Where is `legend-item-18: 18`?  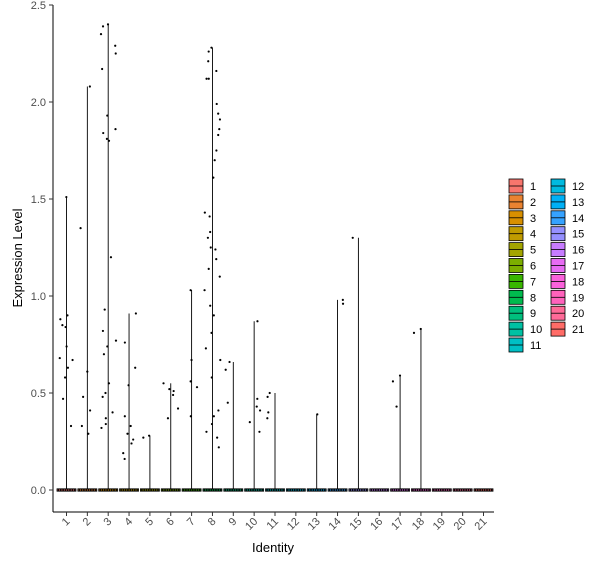 legend-item-18: 18 is located at coordinates (567, 281).